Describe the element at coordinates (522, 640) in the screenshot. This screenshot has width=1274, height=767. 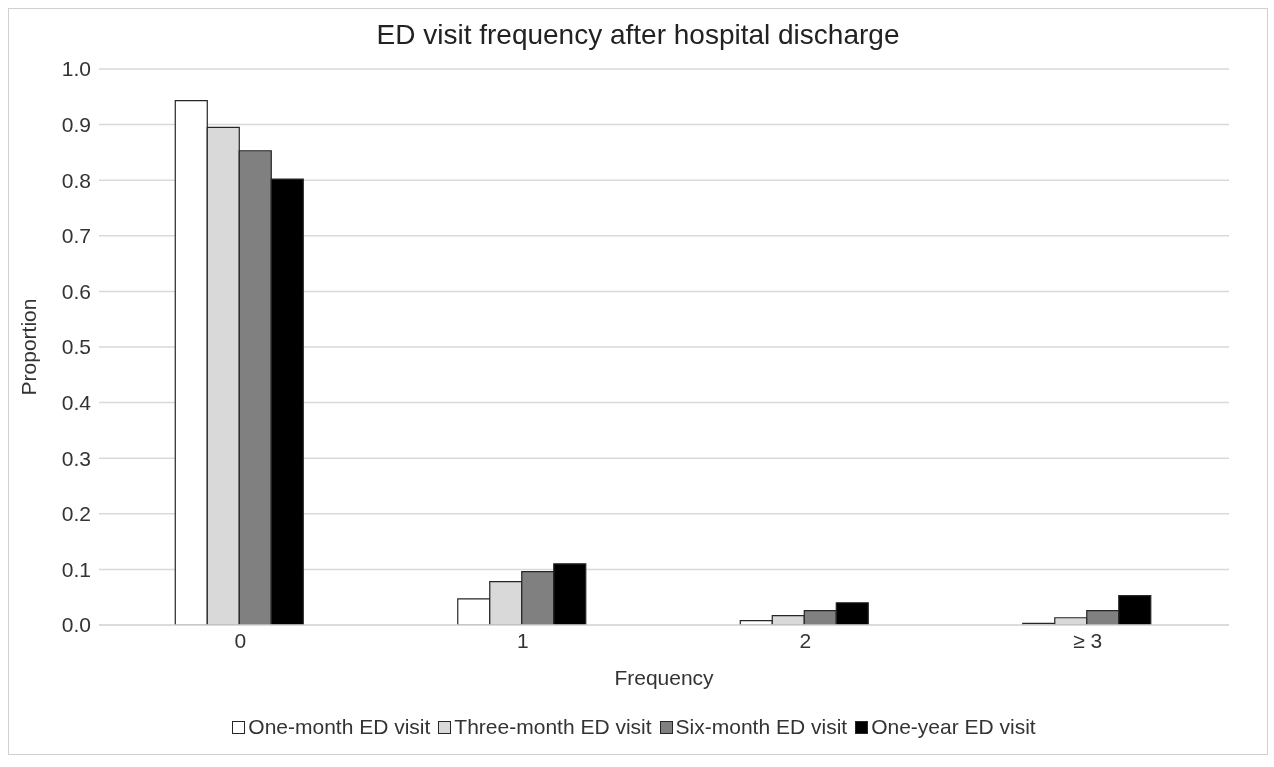
I see `x-tick-label: 1` at that location.